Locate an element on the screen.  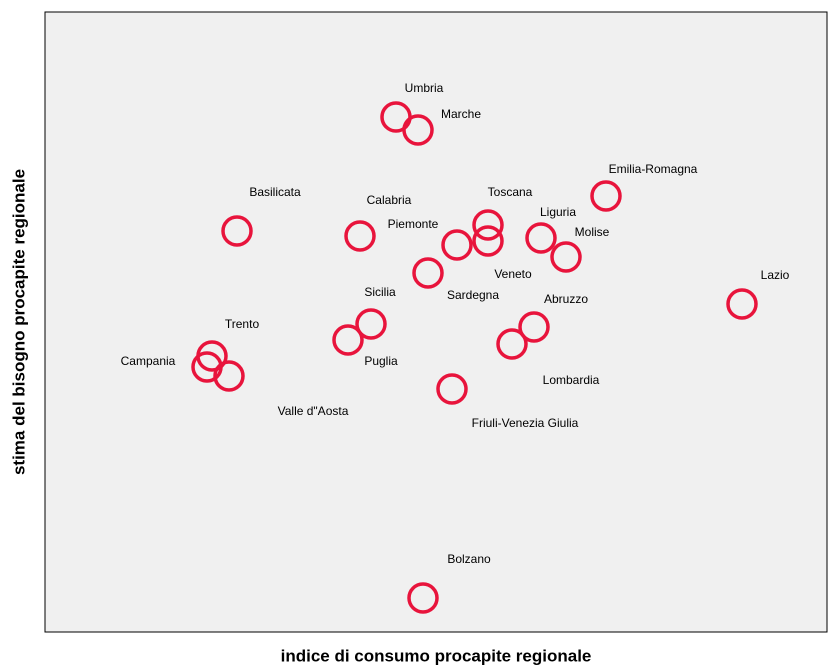
point-label: Molise is located at coordinates (592, 232).